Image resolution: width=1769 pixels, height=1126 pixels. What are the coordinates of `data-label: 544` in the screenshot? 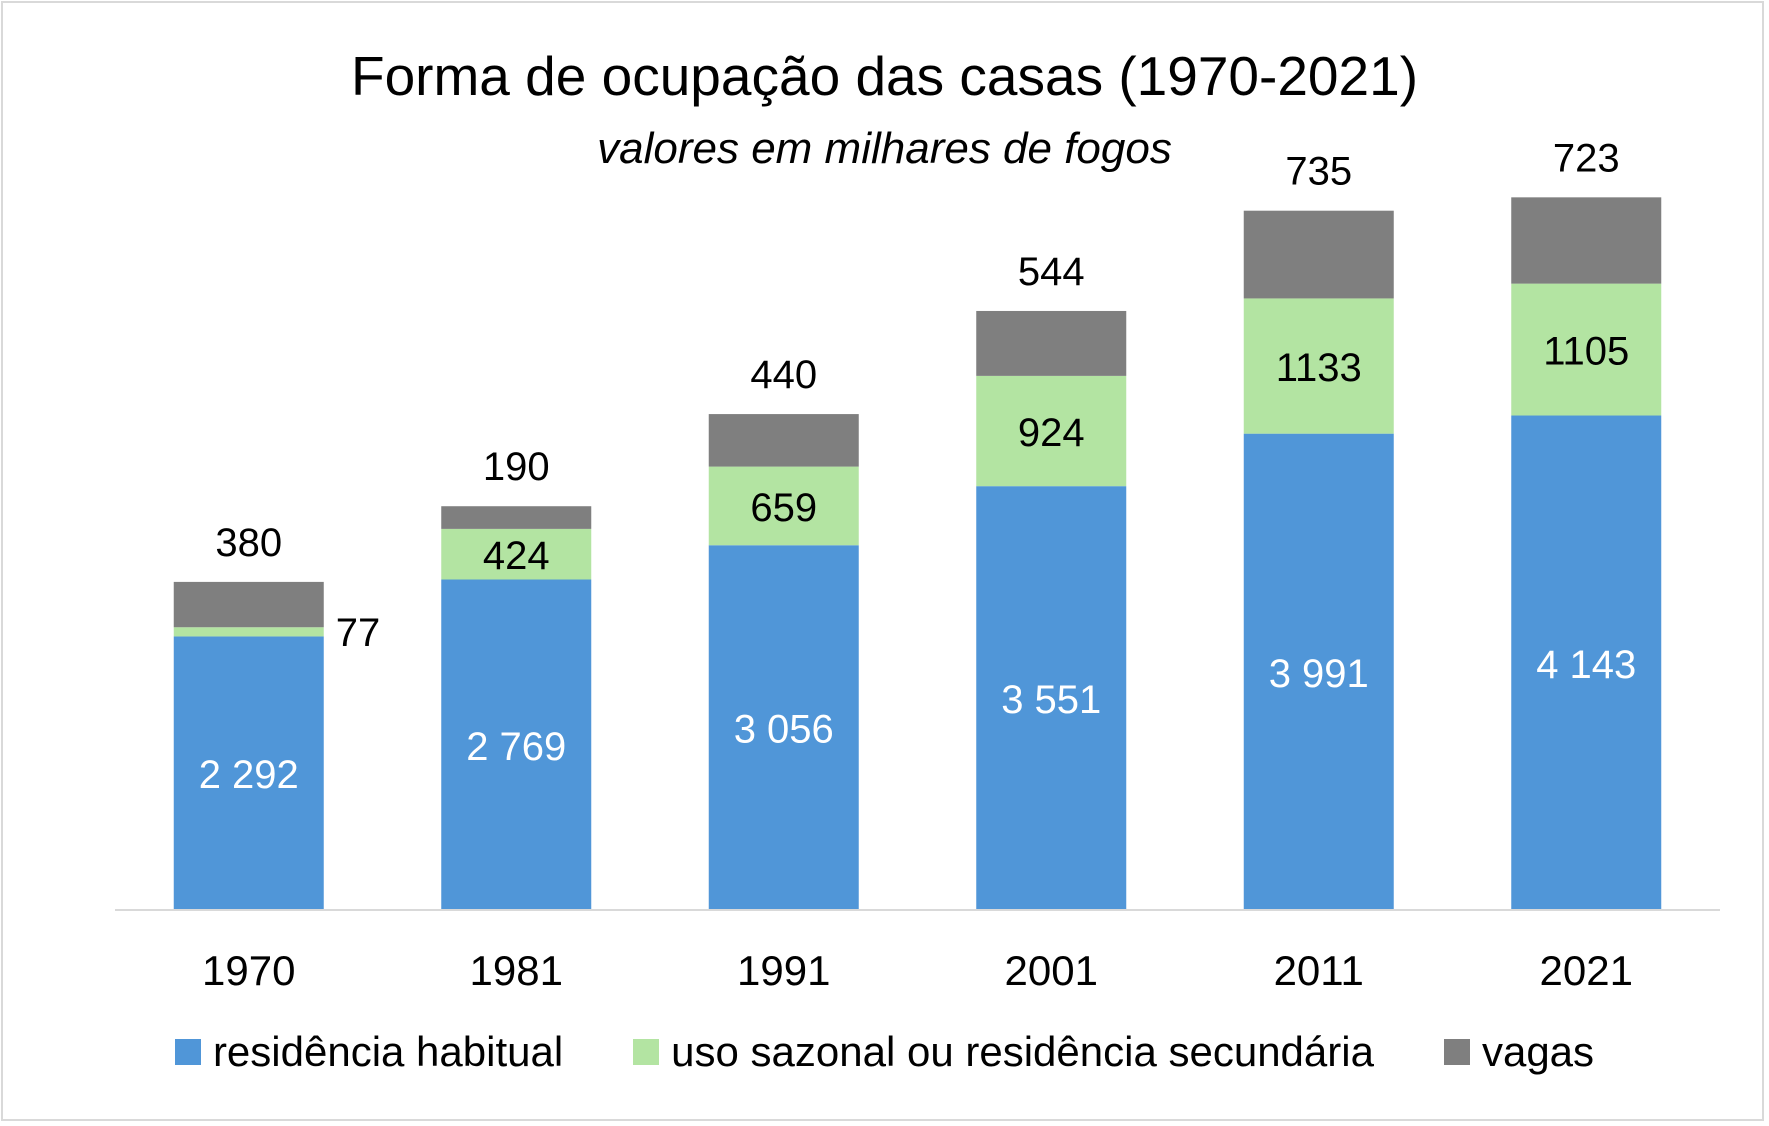 It's located at (1051, 272).